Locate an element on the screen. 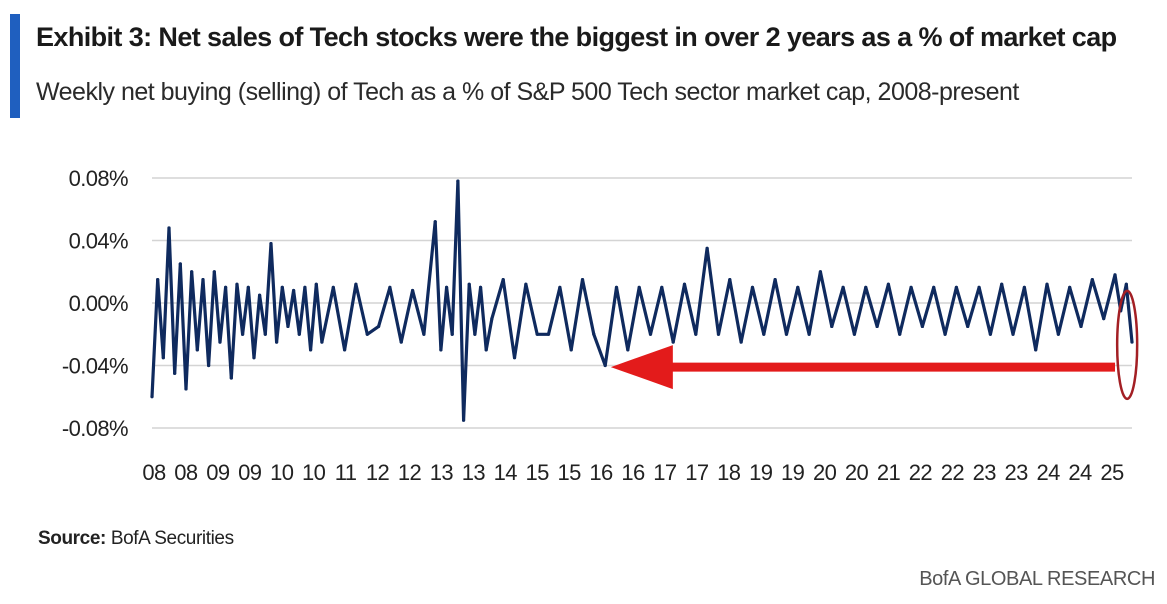 The image size is (1167, 604). x-tick-label: 10 is located at coordinates (282, 472).